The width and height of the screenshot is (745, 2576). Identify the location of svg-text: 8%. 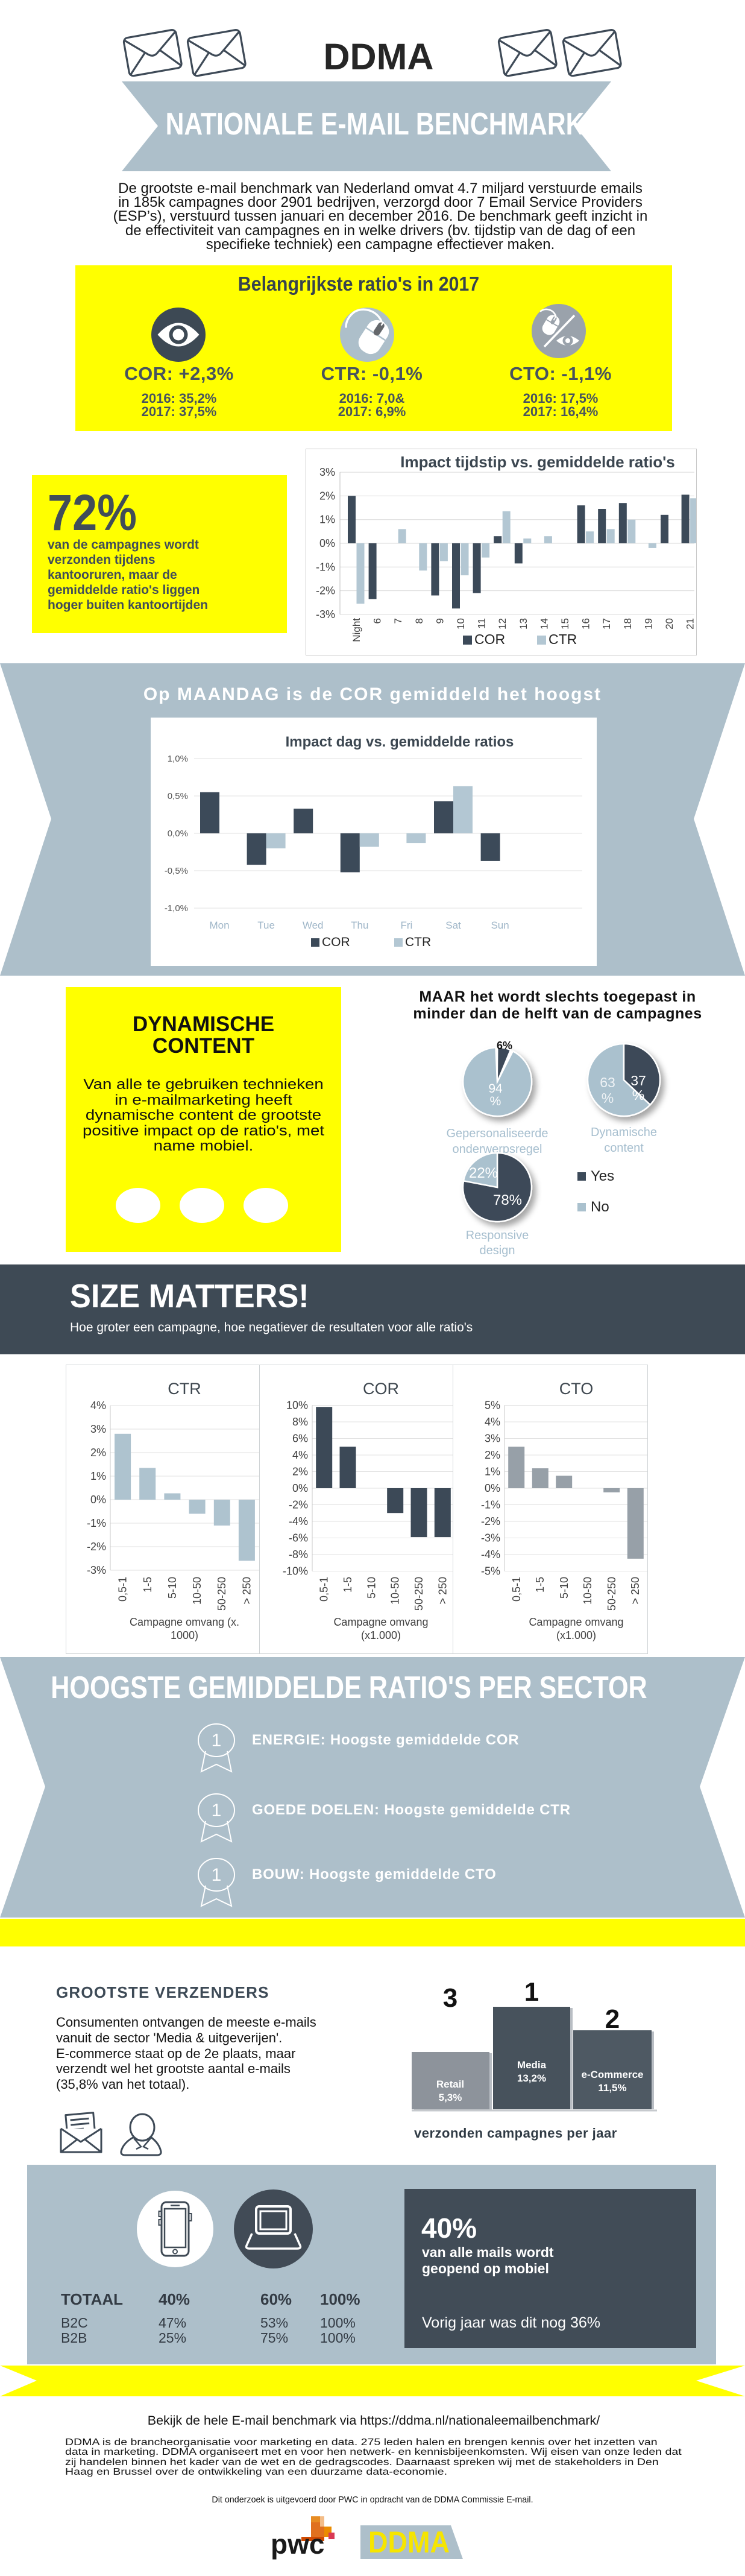
(300, 1422).